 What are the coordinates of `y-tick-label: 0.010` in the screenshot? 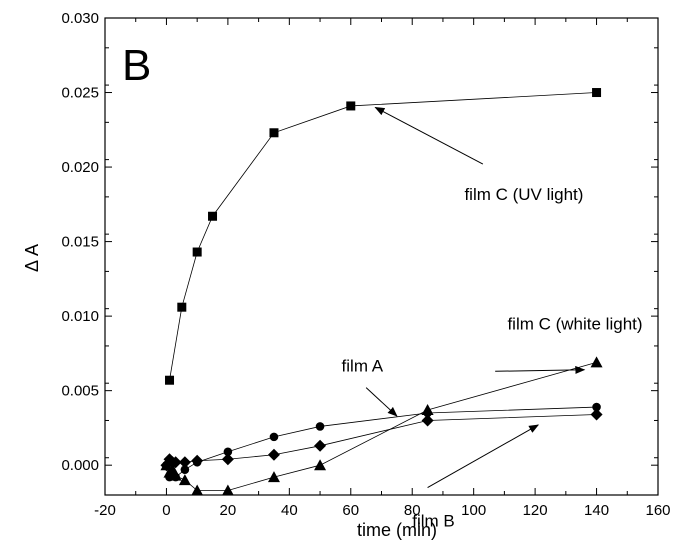 It's located at (80, 316).